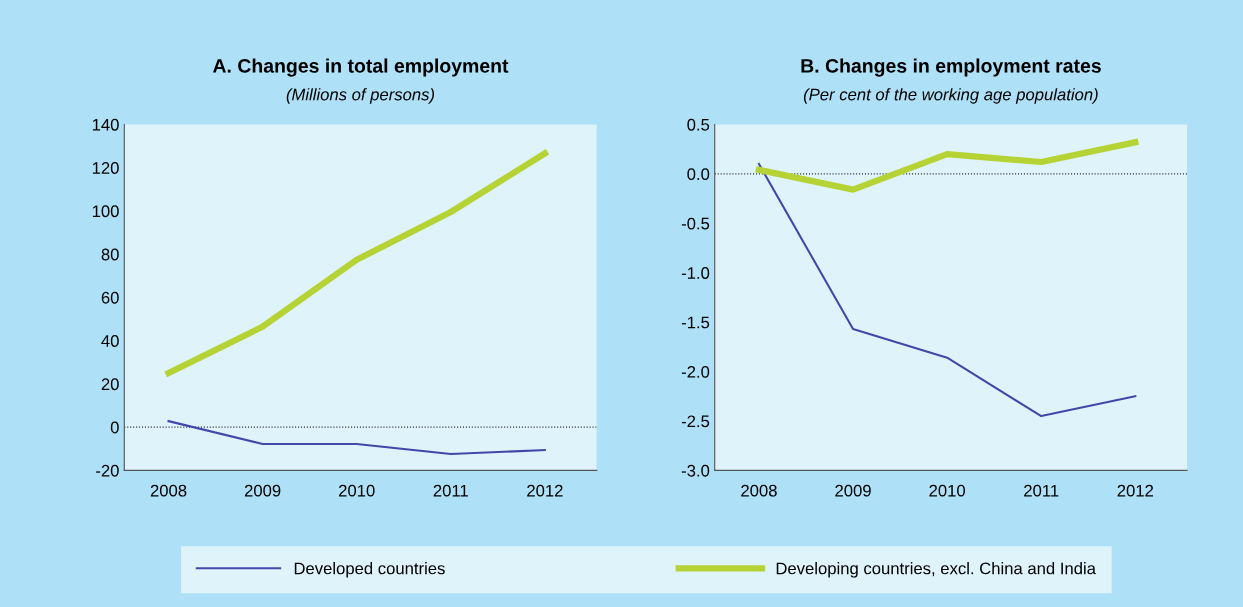 The height and width of the screenshot is (607, 1243). I want to click on y-tick-label: -2.5, so click(695, 421).